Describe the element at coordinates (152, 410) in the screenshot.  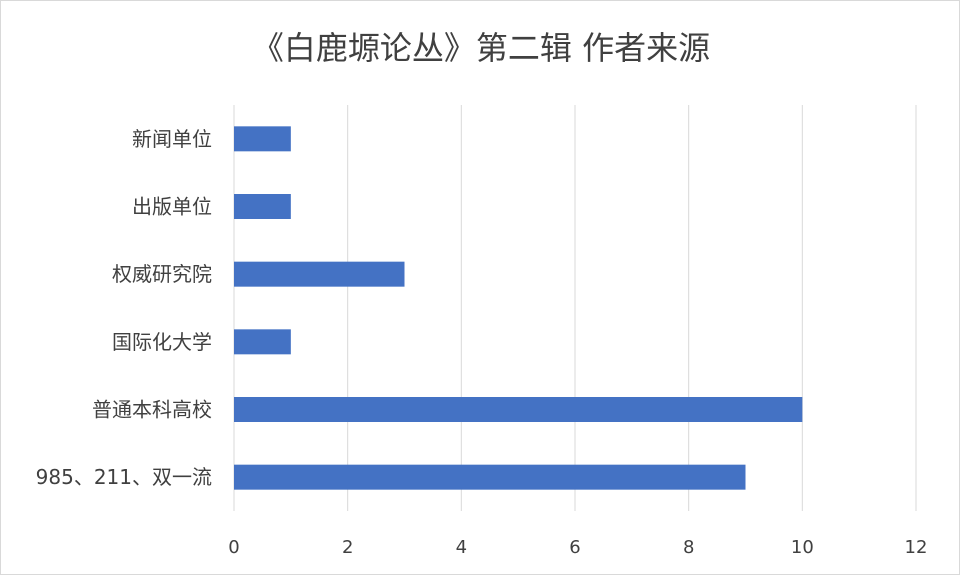
I see `category-label: 普通本科高校` at that location.